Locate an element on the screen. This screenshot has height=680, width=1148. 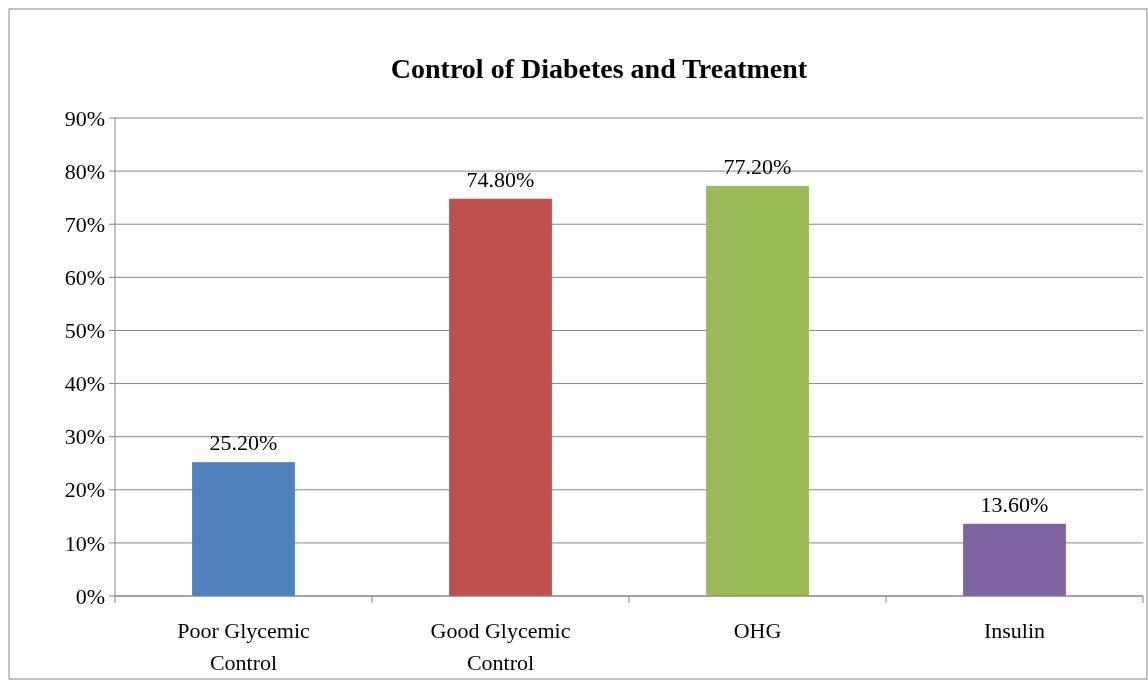
x-tick-label: OHG is located at coordinates (757, 630).